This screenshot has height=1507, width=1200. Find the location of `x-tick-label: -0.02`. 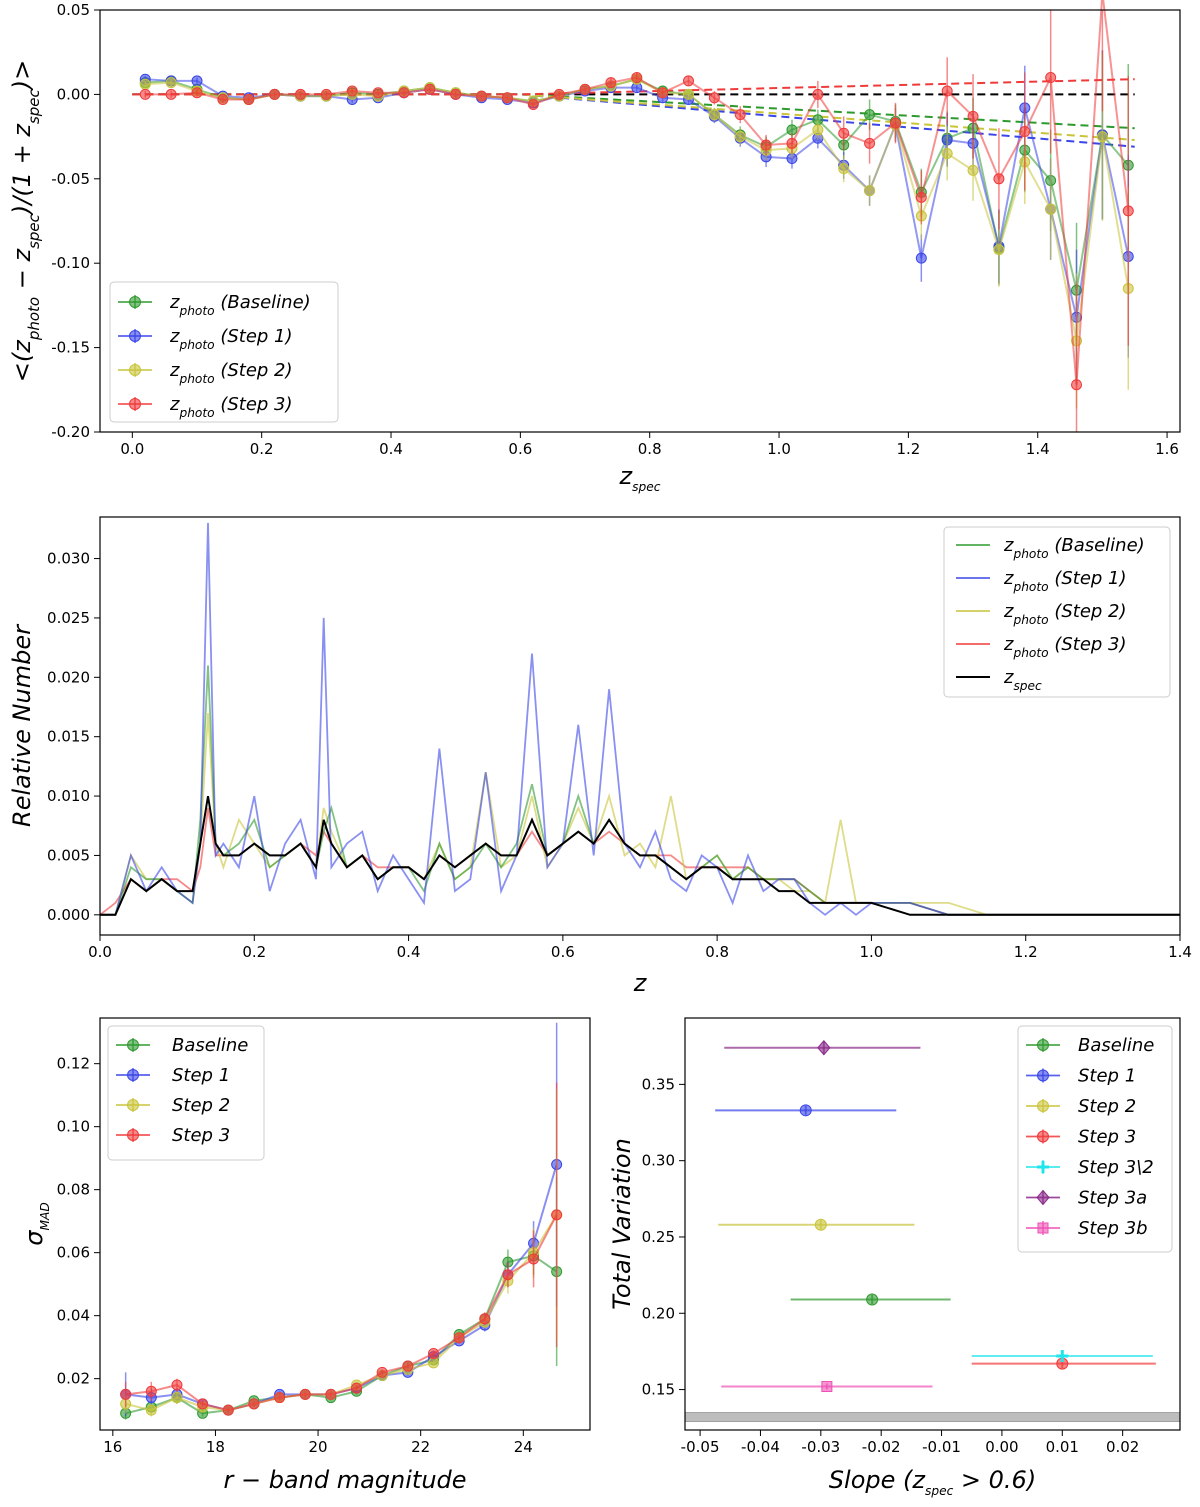

x-tick-label: -0.02 is located at coordinates (881, 1447).